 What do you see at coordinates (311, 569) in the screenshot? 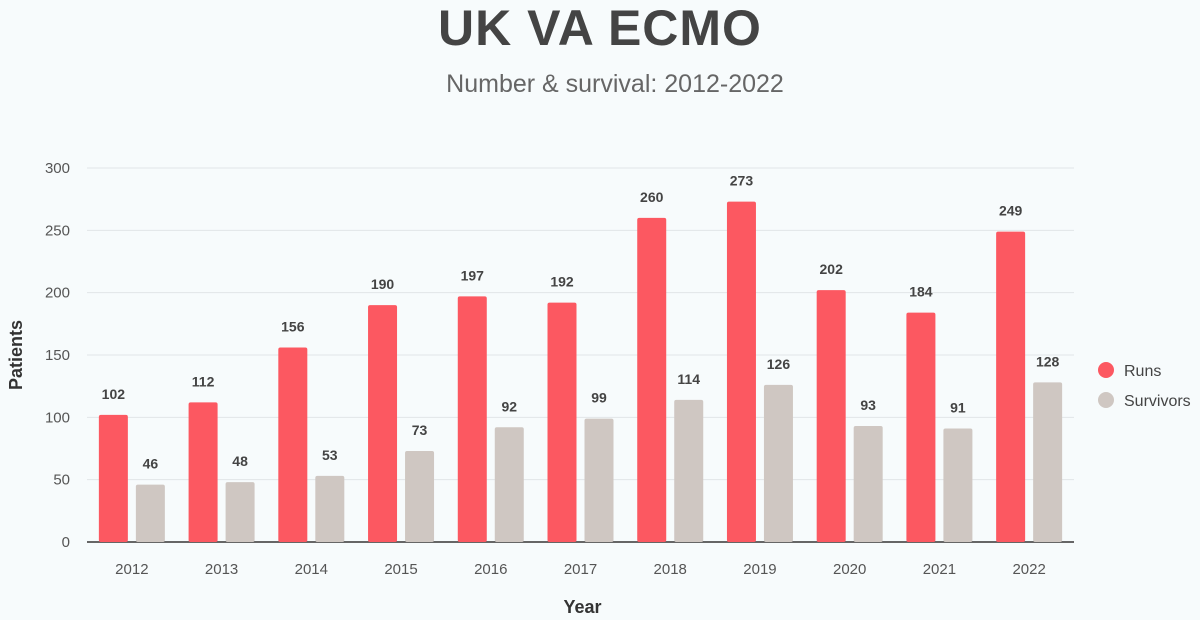
I see `x-tick-label: 2014` at bounding box center [311, 569].